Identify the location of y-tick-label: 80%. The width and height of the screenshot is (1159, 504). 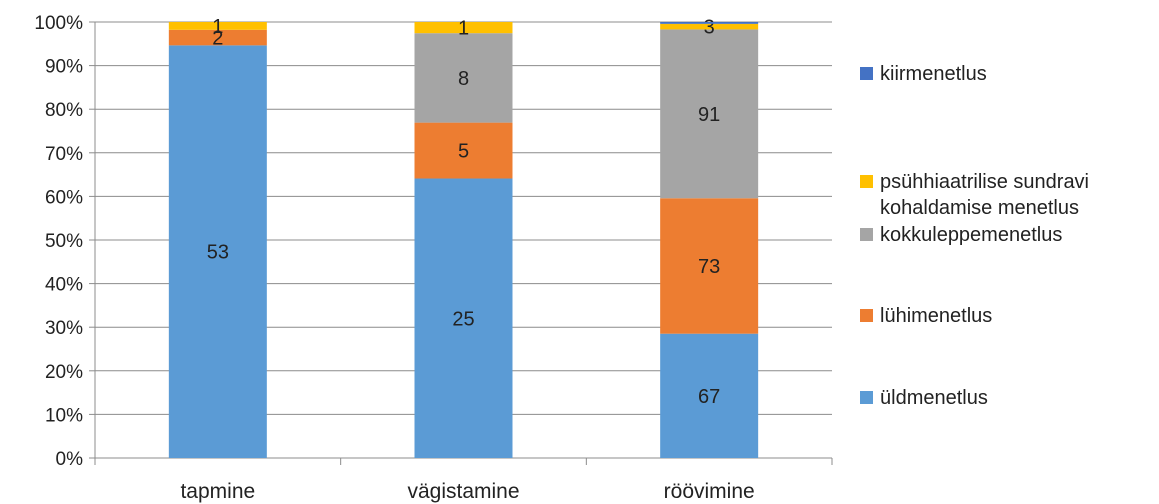
(64, 110).